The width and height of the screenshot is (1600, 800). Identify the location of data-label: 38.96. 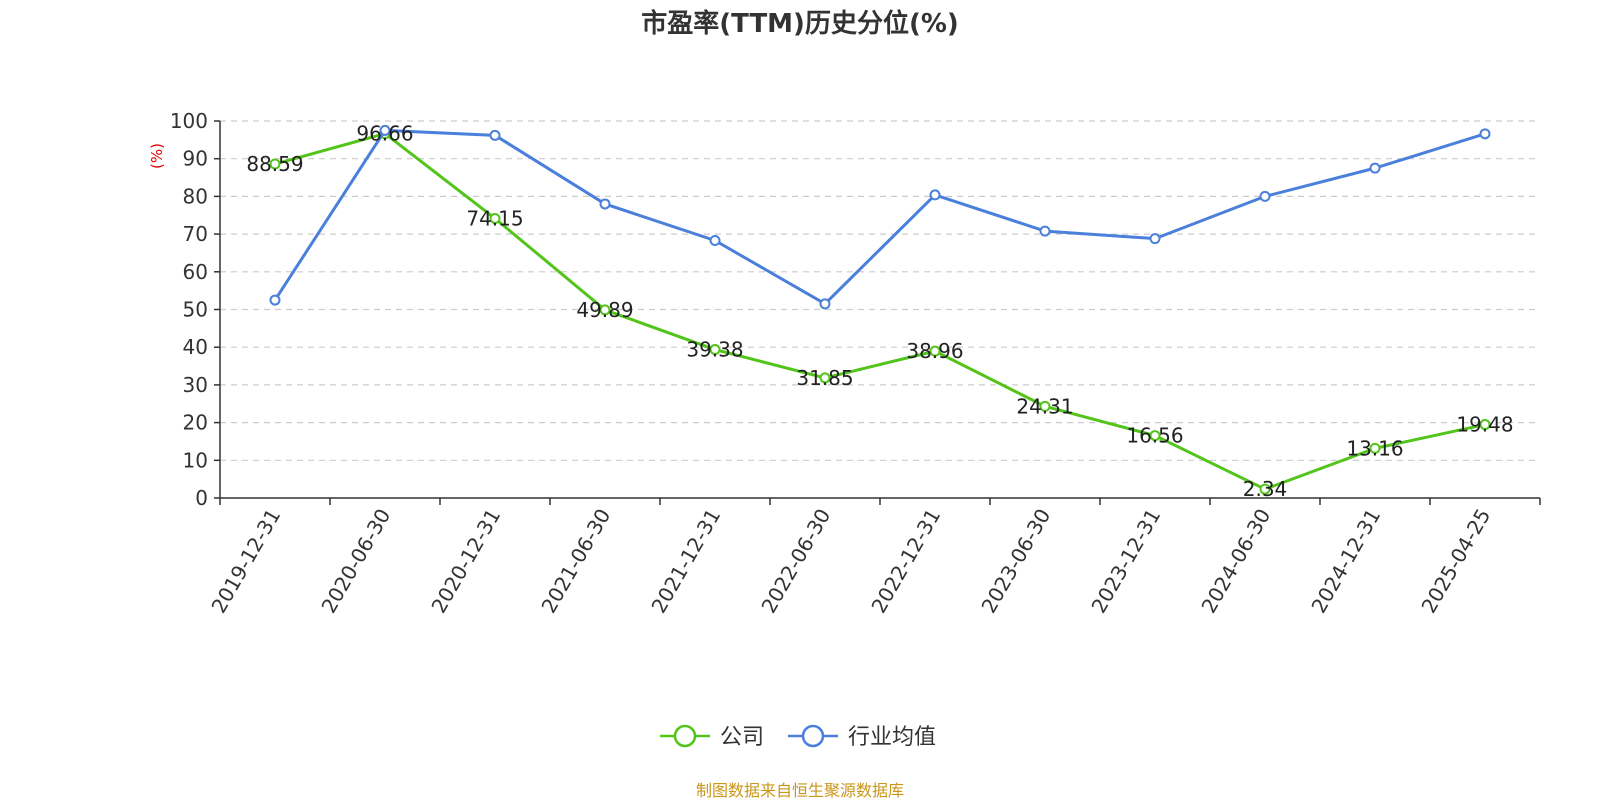
(934, 351).